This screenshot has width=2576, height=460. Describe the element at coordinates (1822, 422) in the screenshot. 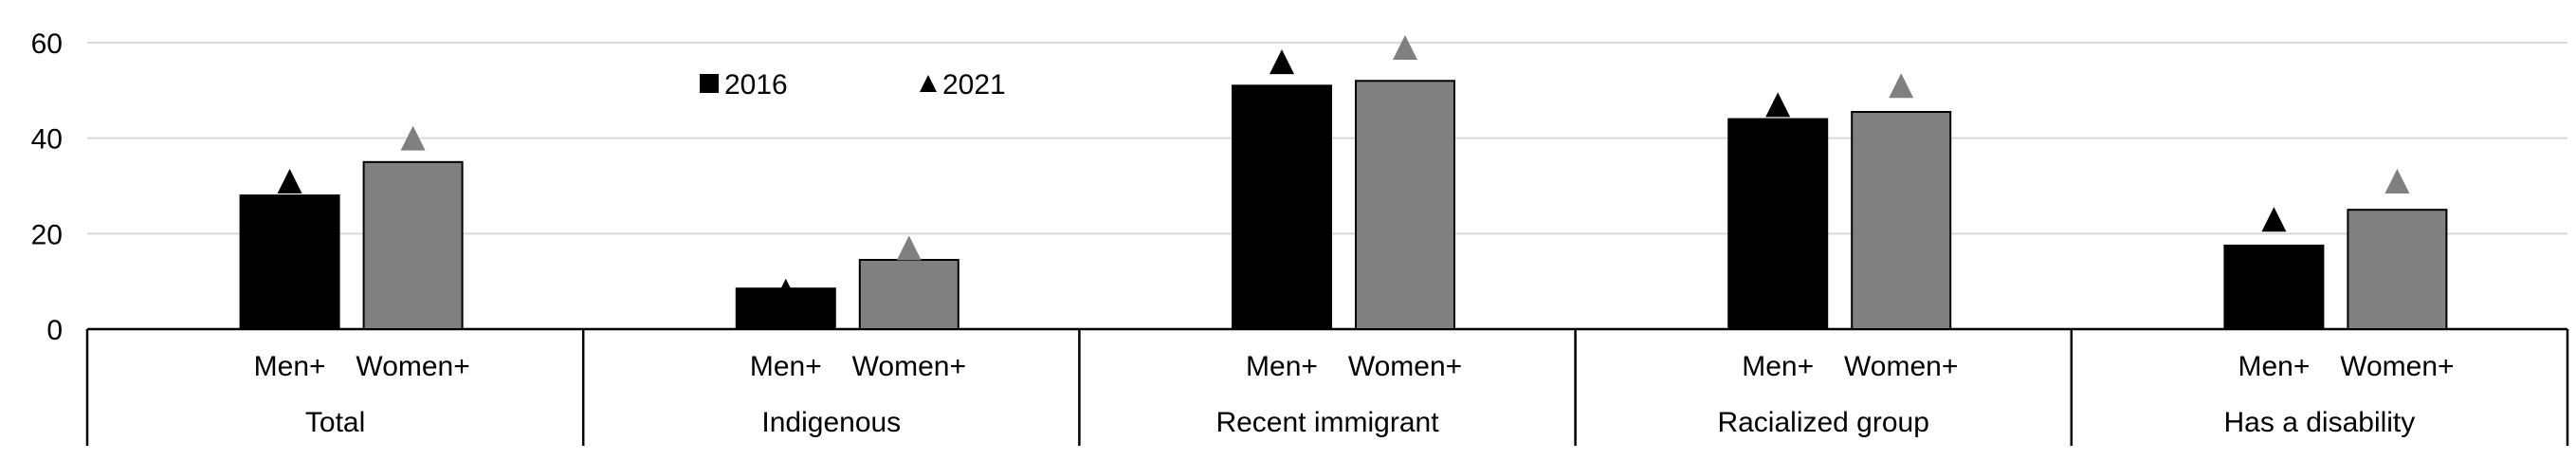

I see `group-label-racialized-group: Racialized group` at that location.